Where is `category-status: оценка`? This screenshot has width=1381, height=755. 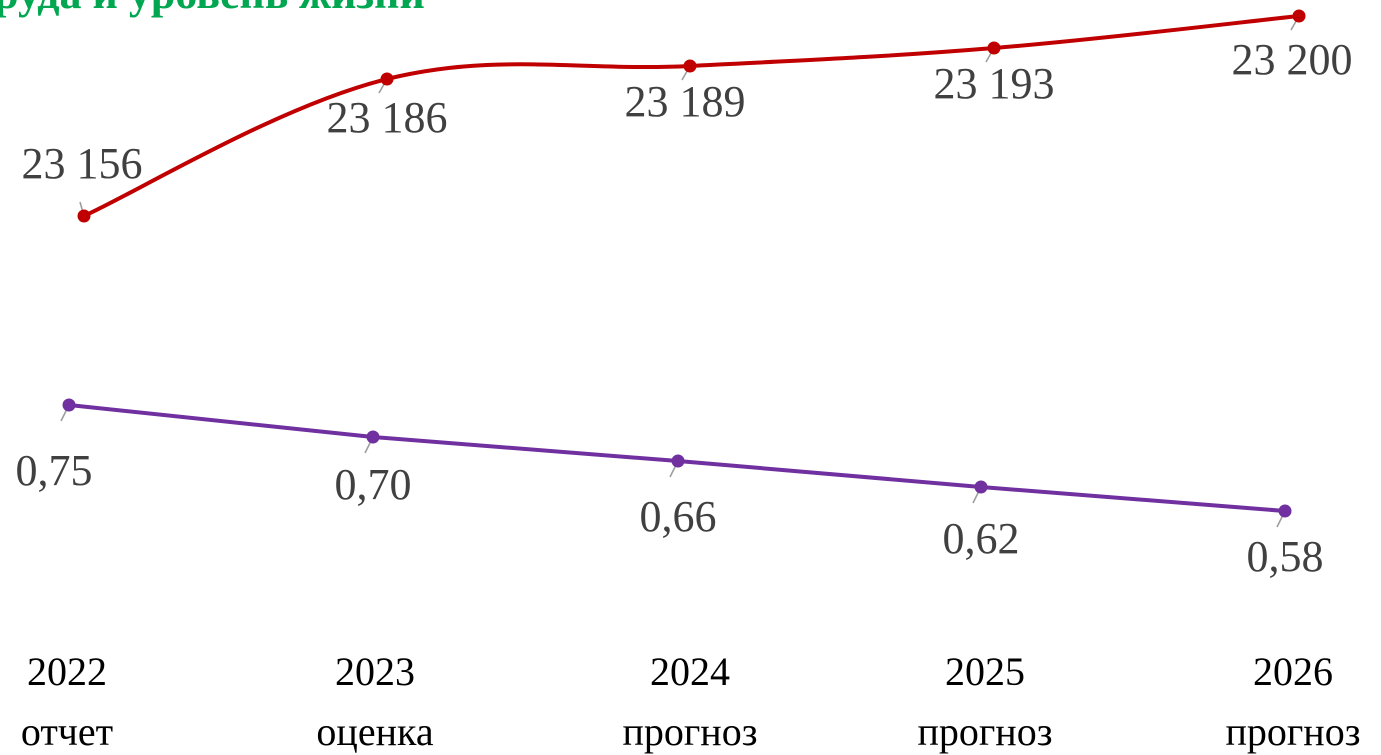
category-status: оценка is located at coordinates (374, 731).